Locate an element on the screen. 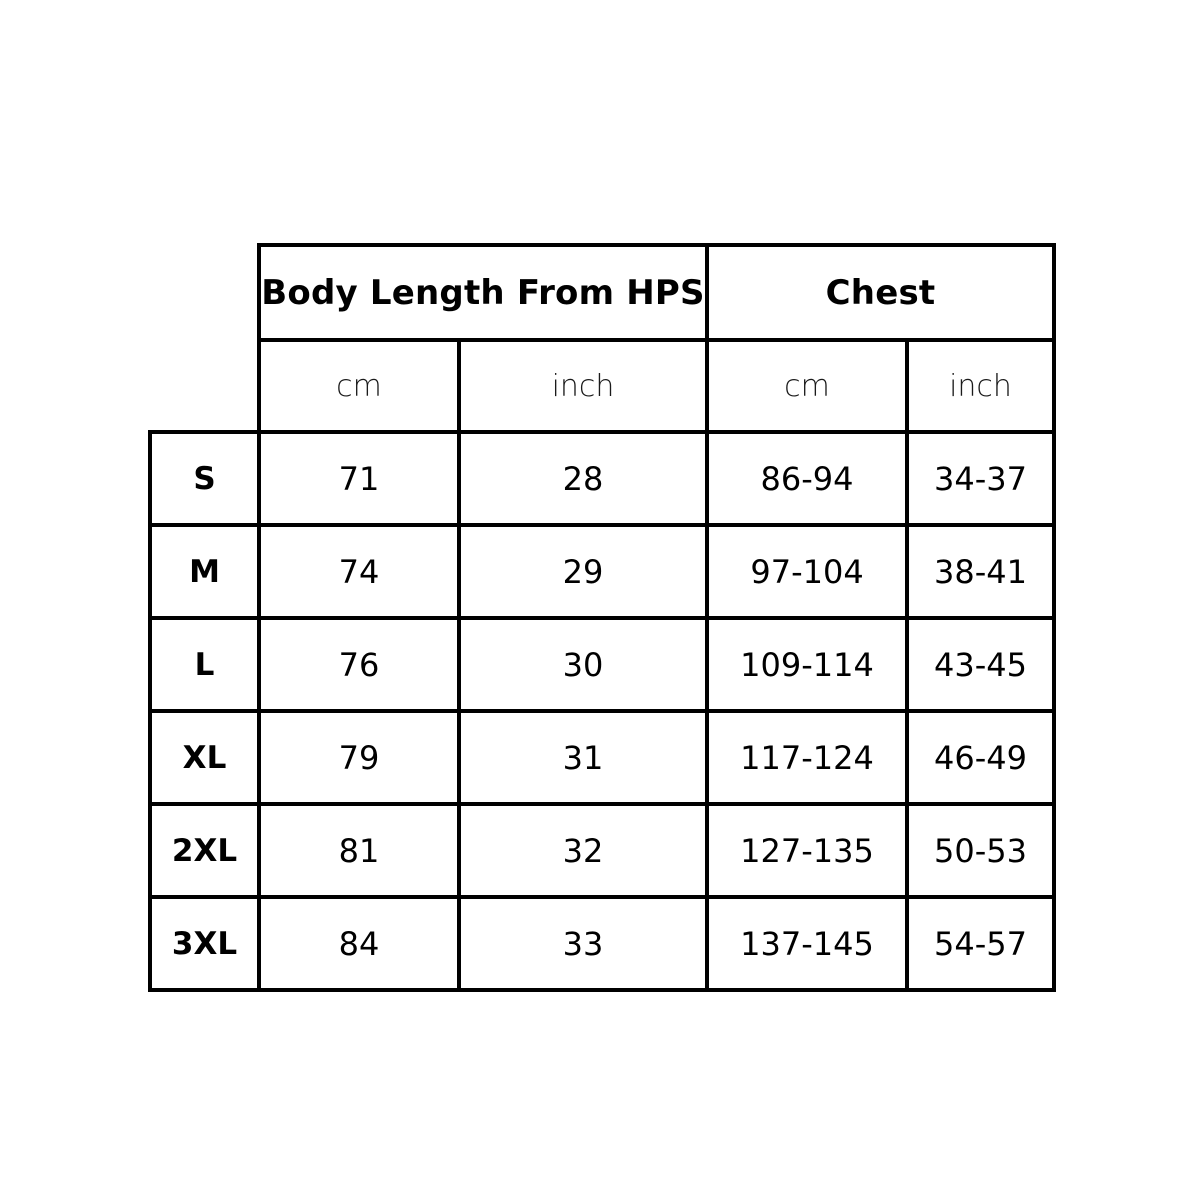  cell-chest-cm: 137-145 is located at coordinates (807, 943).